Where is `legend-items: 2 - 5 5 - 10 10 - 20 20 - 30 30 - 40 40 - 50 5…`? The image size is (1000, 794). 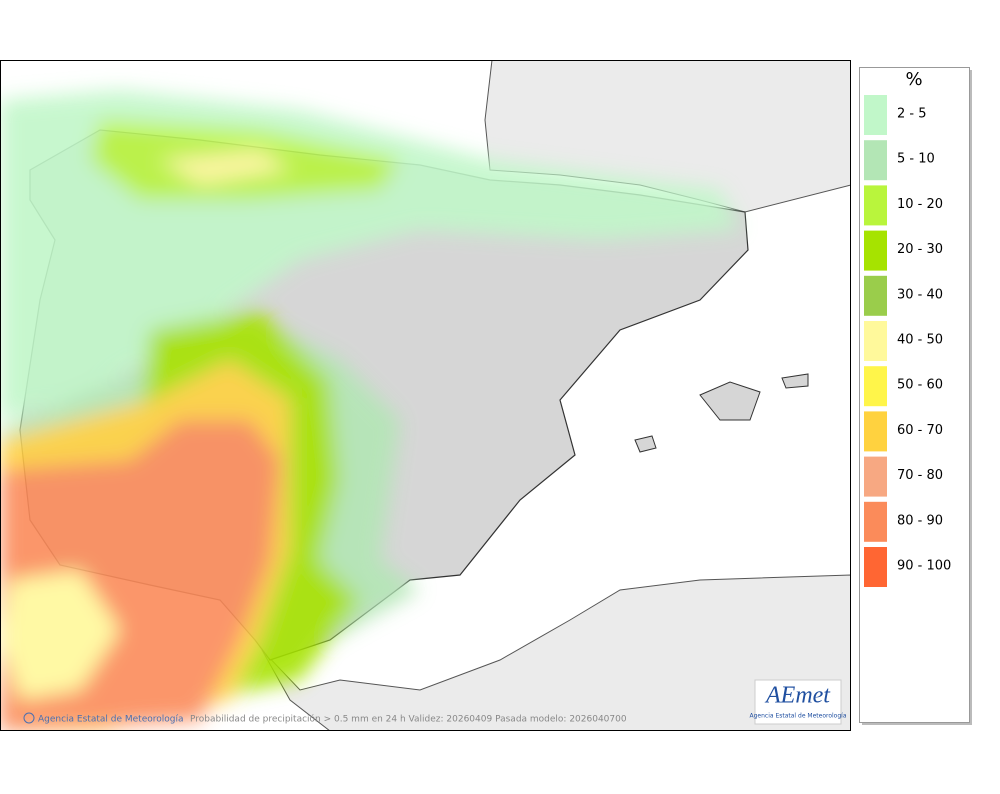 legend-items: 2 - 5 5 - 10 10 - 20 20 - 30 30 - 40 40 - 50 5… is located at coordinates (907, 341).